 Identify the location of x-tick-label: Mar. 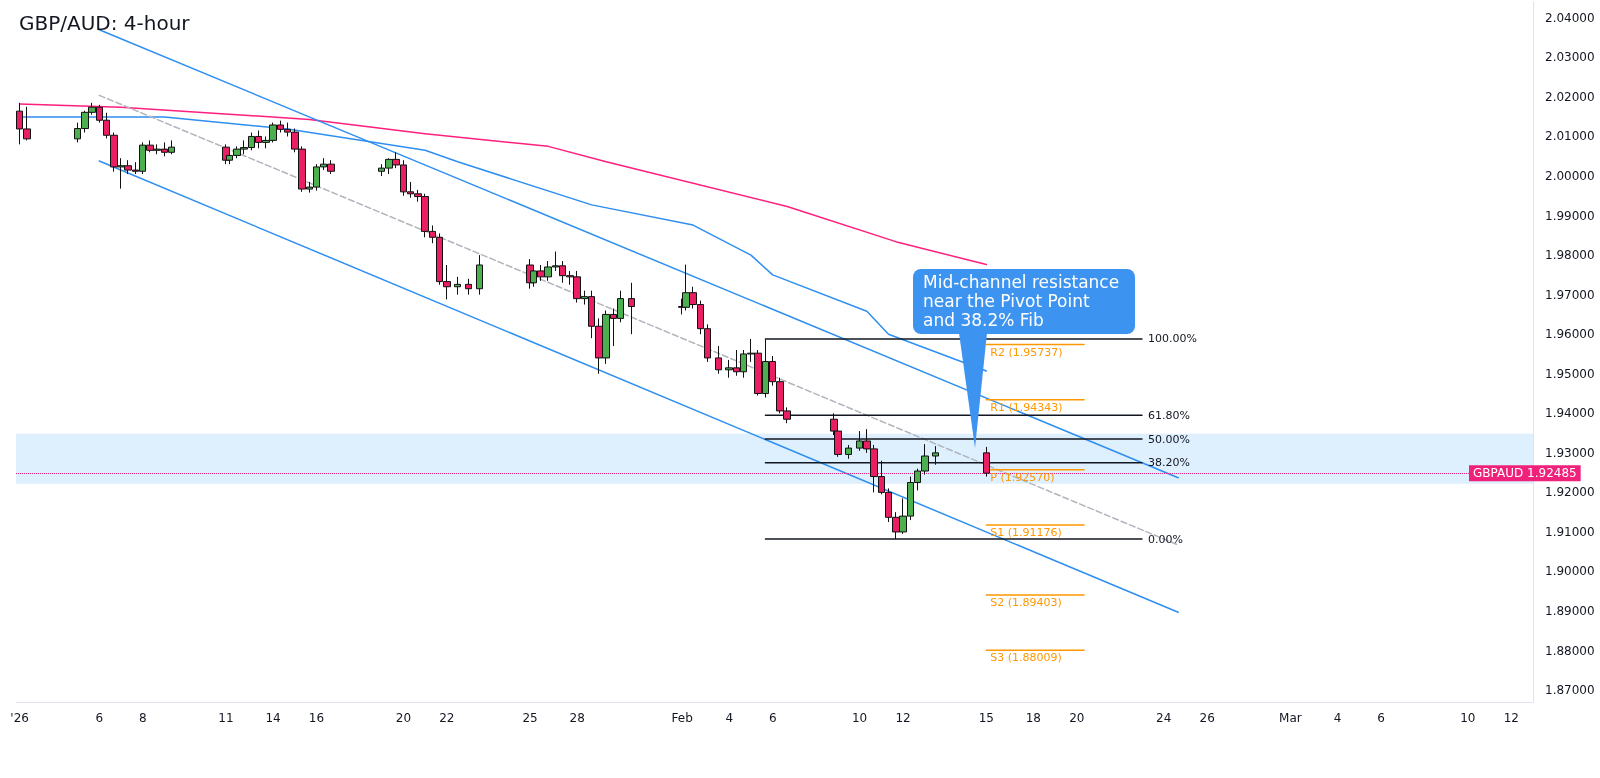
(1290, 718).